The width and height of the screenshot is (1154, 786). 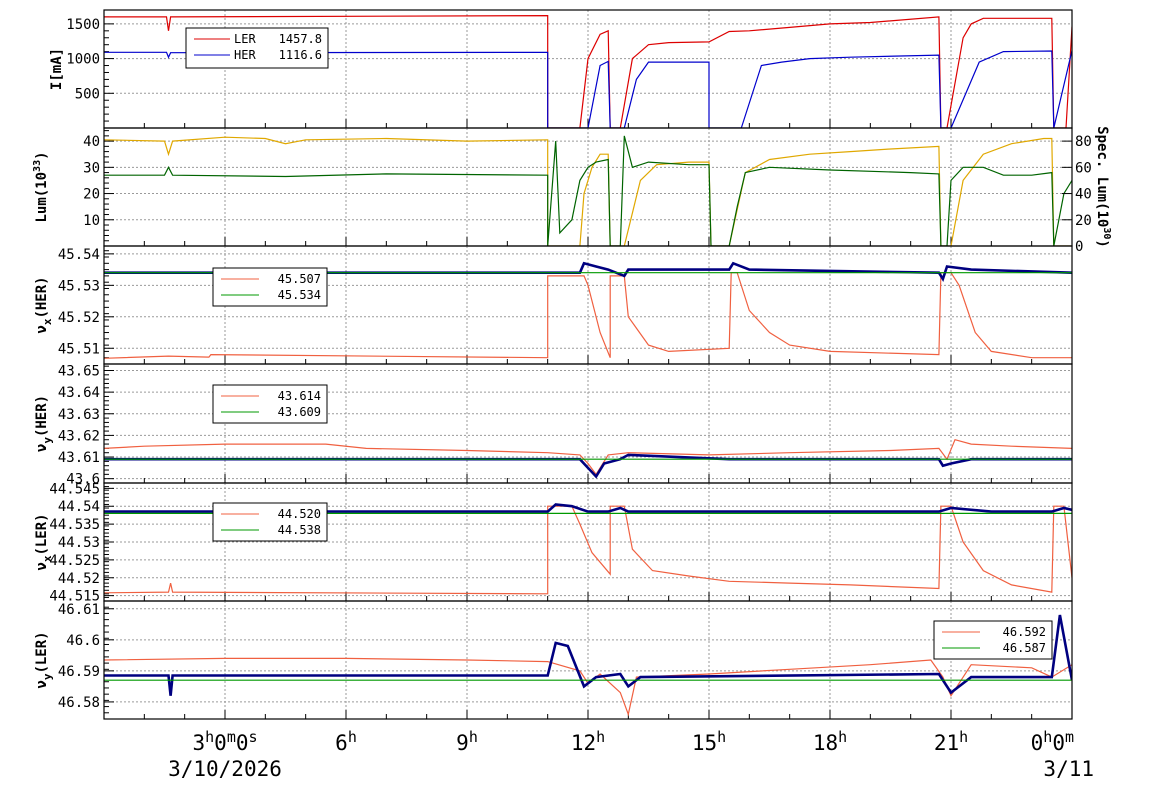 What do you see at coordinates (91, 168) in the screenshot?
I see `y-tick-label: 30` at bounding box center [91, 168].